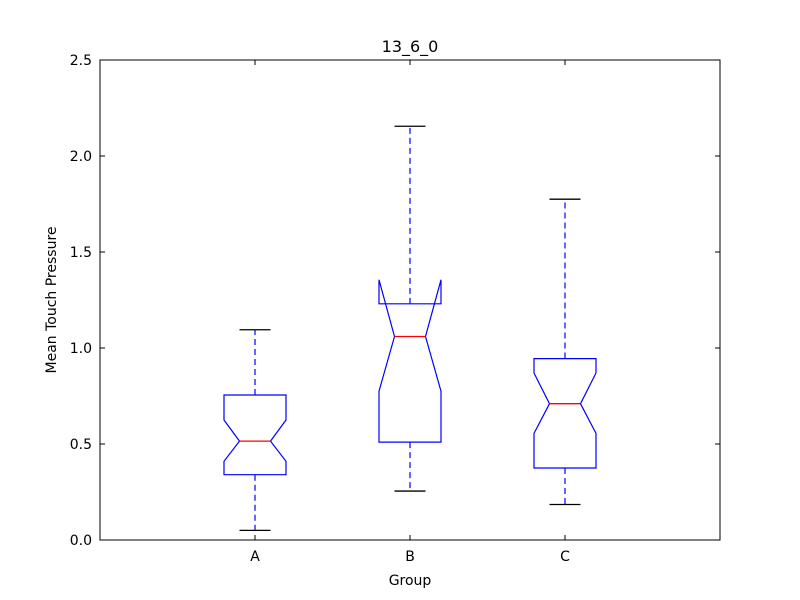  I want to click on chart-title: 13_6_0, so click(410, 47).